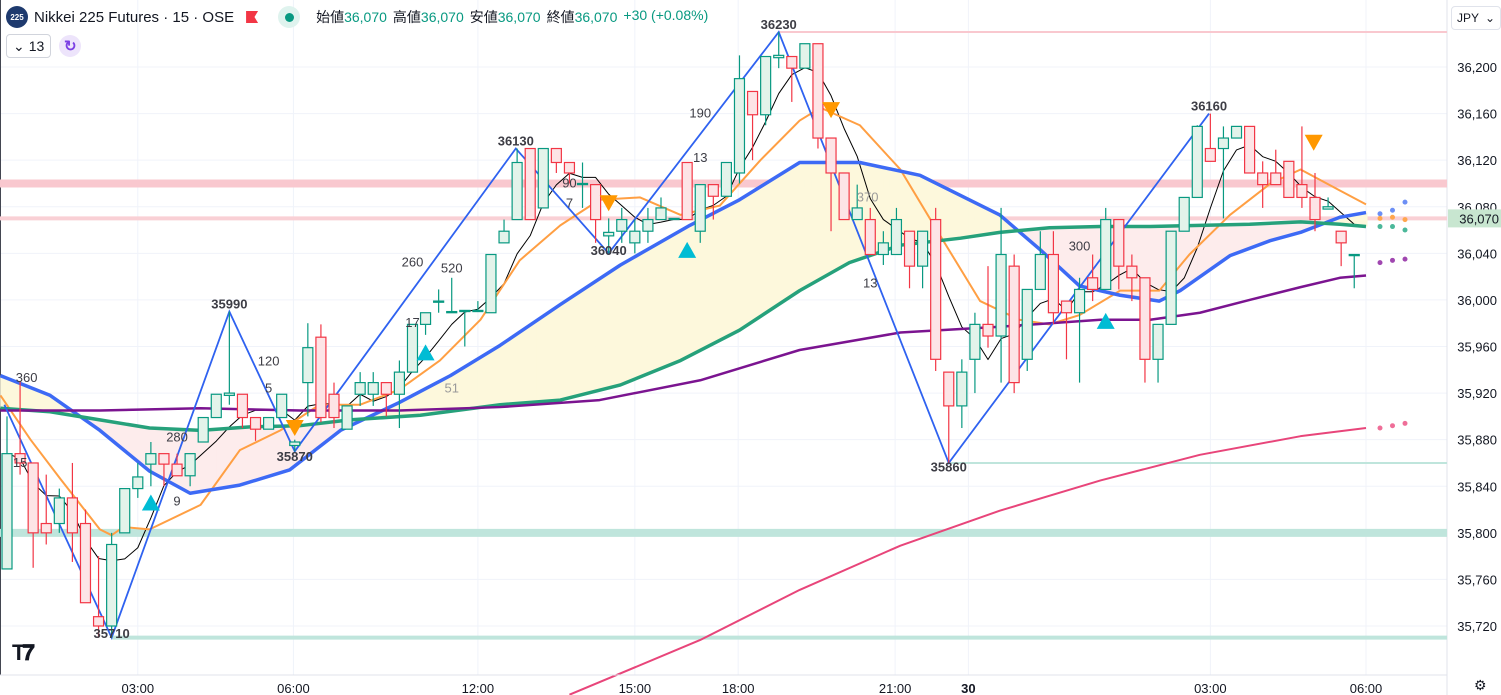  What do you see at coordinates (569, 182) in the screenshot?
I see `zigzag-label: 90` at bounding box center [569, 182].